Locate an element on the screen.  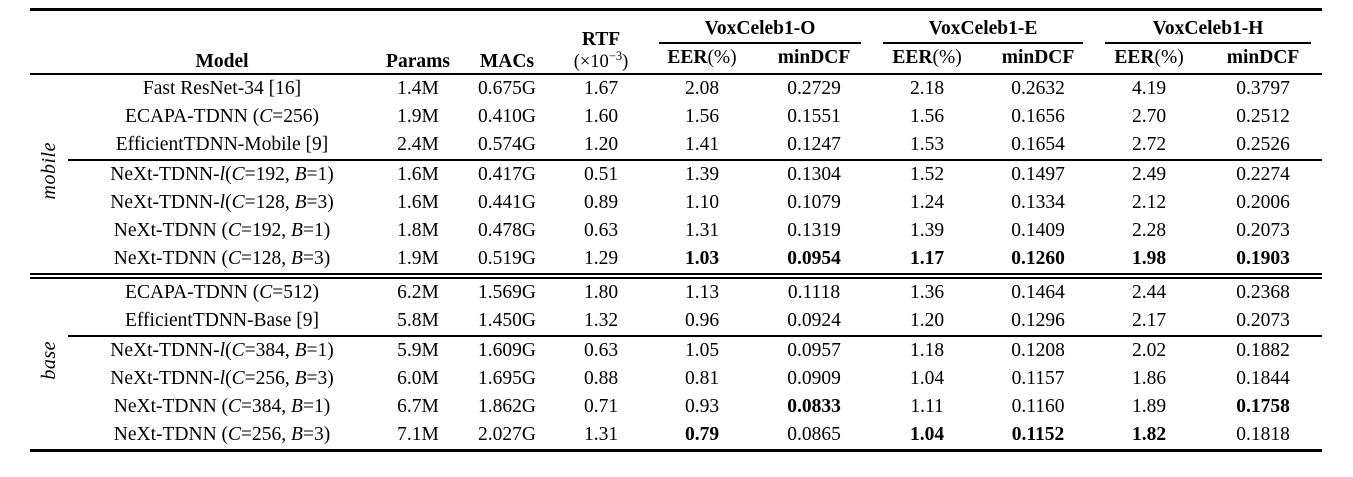
params-cell: 6.0M is located at coordinates (418, 378).